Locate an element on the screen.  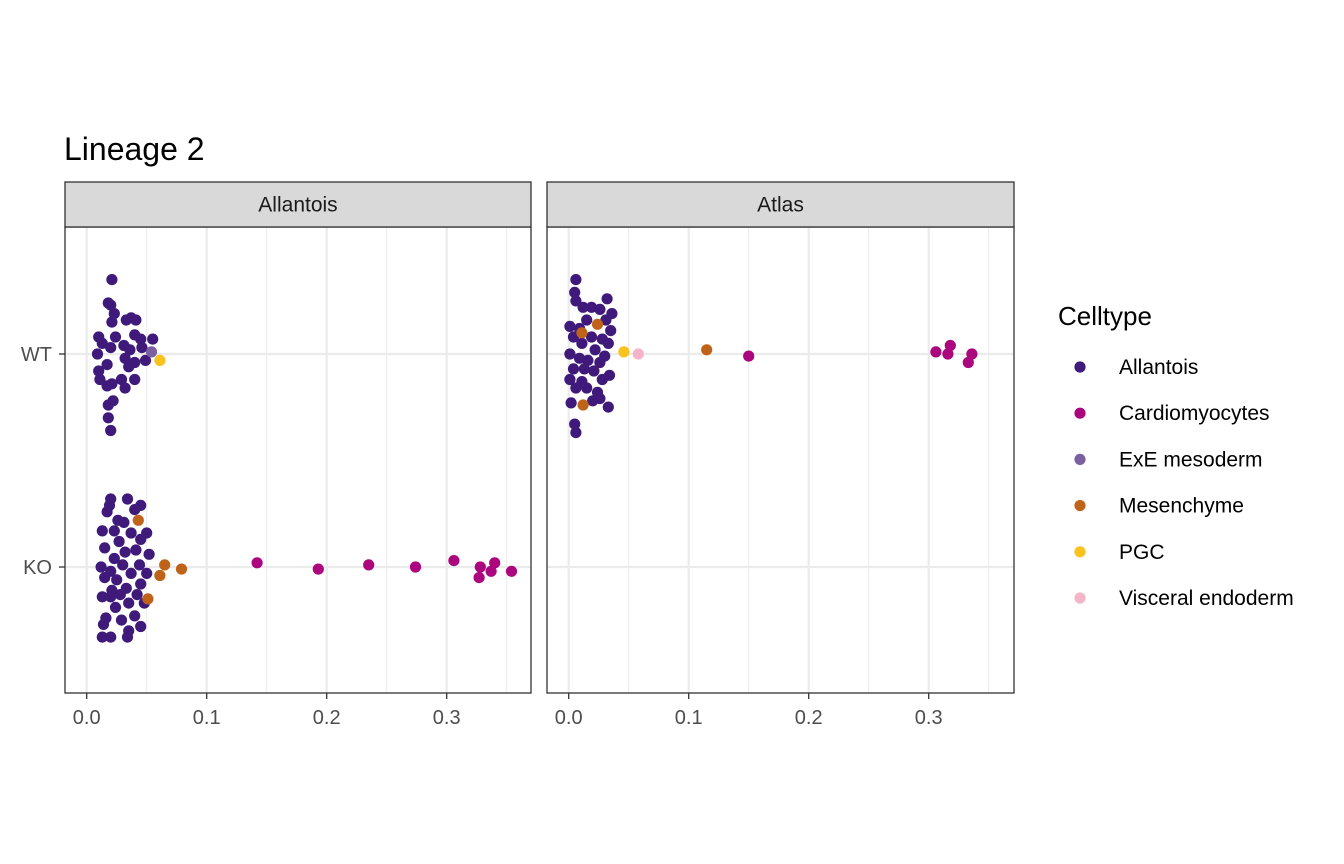
legend-label: Mesenchyme is located at coordinates (1181, 506).